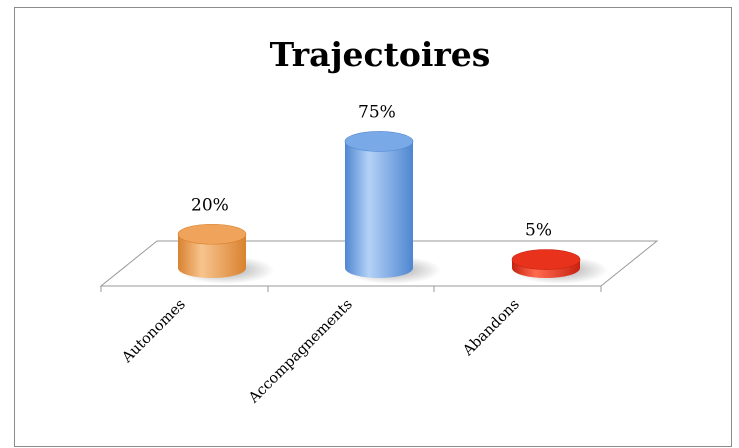 The width and height of the screenshot is (739, 448). I want to click on data-label: 20%, so click(210, 205).